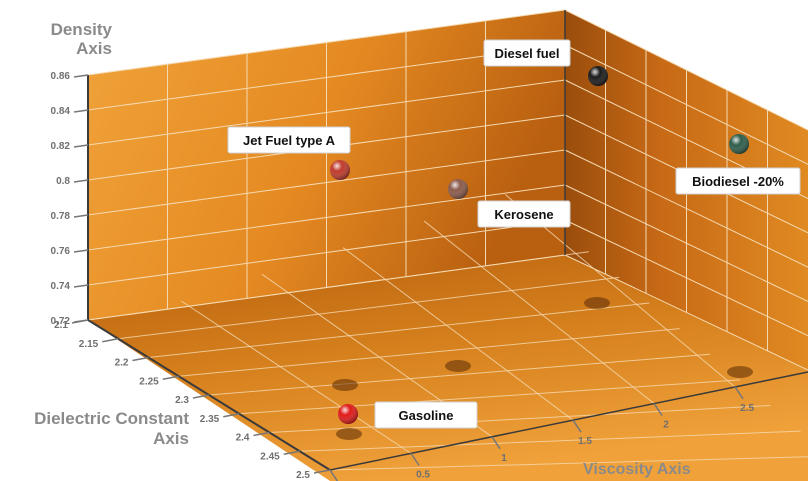 The height and width of the screenshot is (481, 808). I want to click on viscosity-tick-label: 2, so click(666, 425).